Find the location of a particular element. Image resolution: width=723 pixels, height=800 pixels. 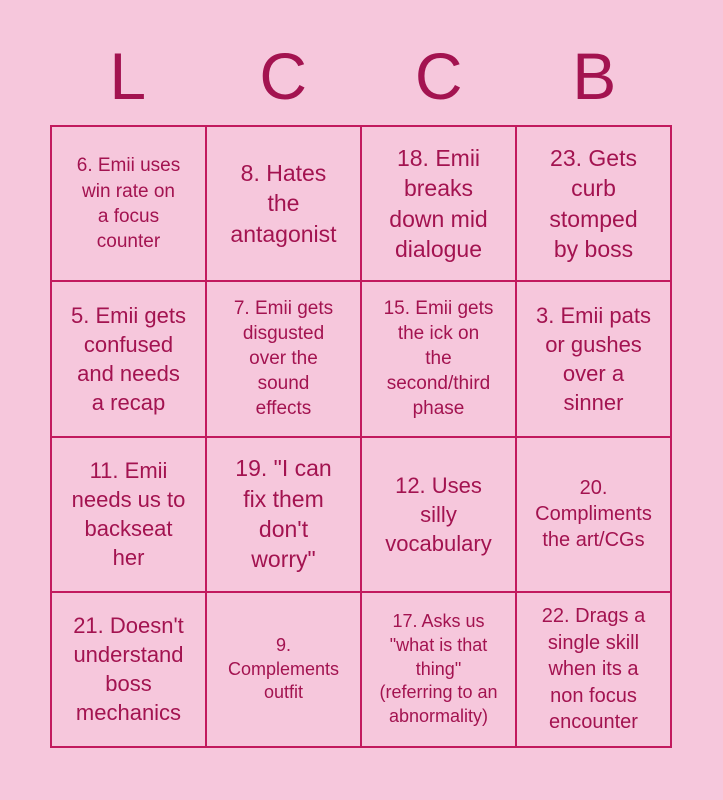

bingo-cell-18: 18. Emii breaks down mid dialogue is located at coordinates (438, 204).